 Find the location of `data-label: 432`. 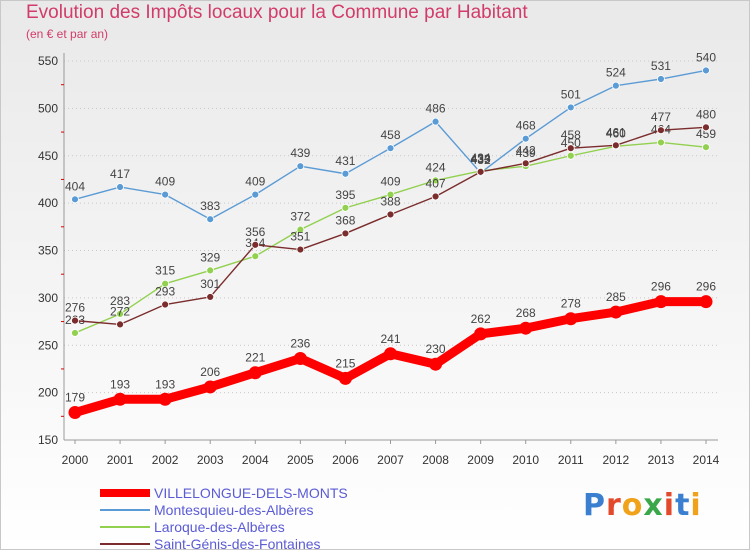

data-label: 432 is located at coordinates (481, 160).